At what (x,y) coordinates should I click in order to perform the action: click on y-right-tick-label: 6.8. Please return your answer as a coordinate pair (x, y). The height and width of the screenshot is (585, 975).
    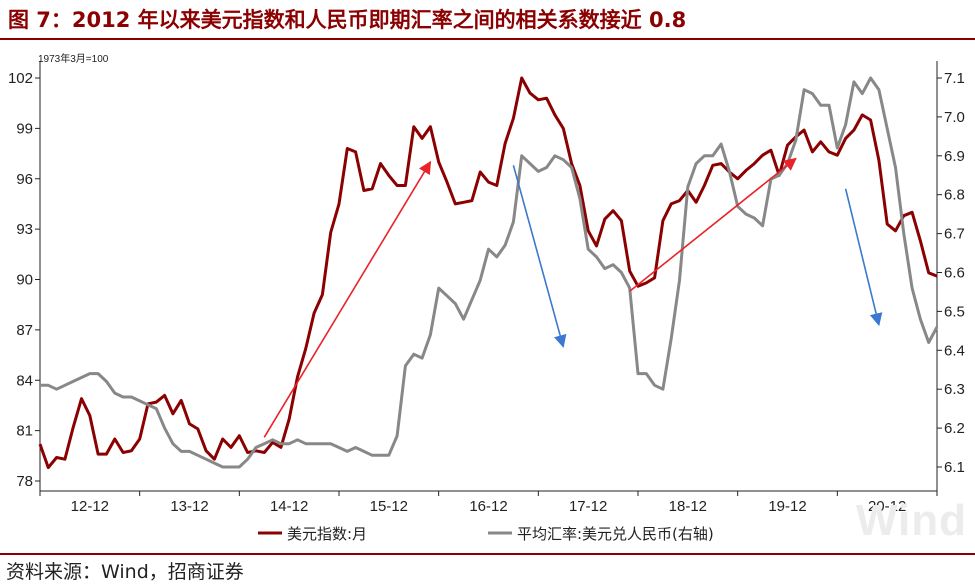
    Looking at the image, I should click on (954, 195).